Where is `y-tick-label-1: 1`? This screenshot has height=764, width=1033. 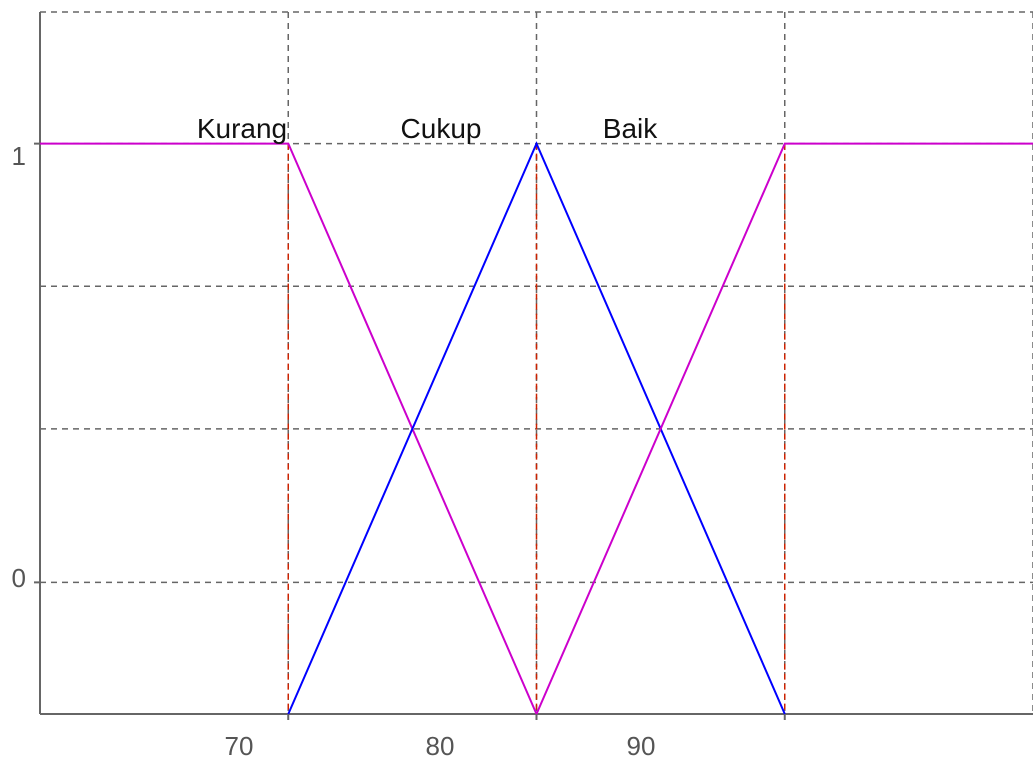 y-tick-label-1: 1 is located at coordinates (19, 156).